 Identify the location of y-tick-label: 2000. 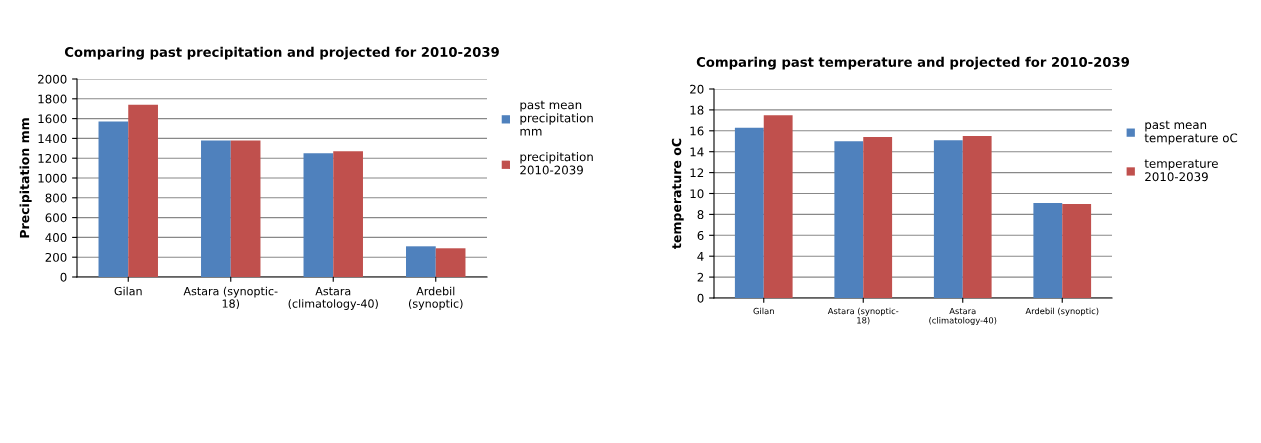
(52, 79).